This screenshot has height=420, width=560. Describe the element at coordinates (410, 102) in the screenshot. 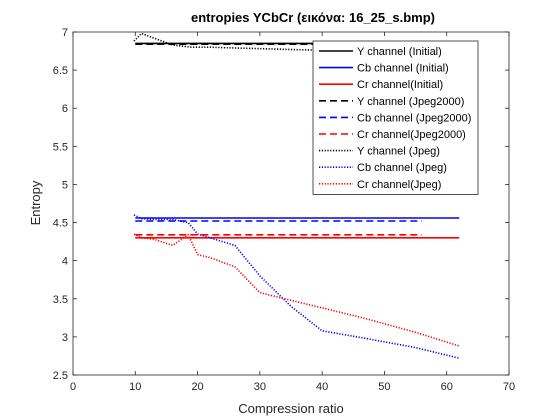

I see `legend-entry-4: Y channel (Jpeg2000)` at that location.